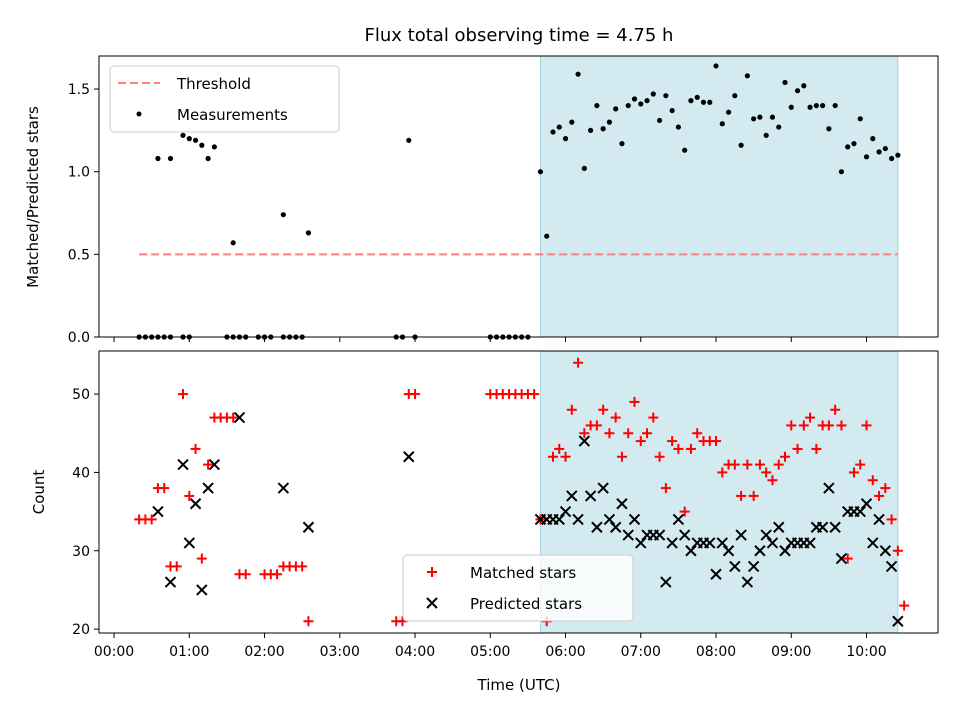  Describe the element at coordinates (39, 492) in the screenshot. I see `bottom-y-axis-label: Count` at that location.